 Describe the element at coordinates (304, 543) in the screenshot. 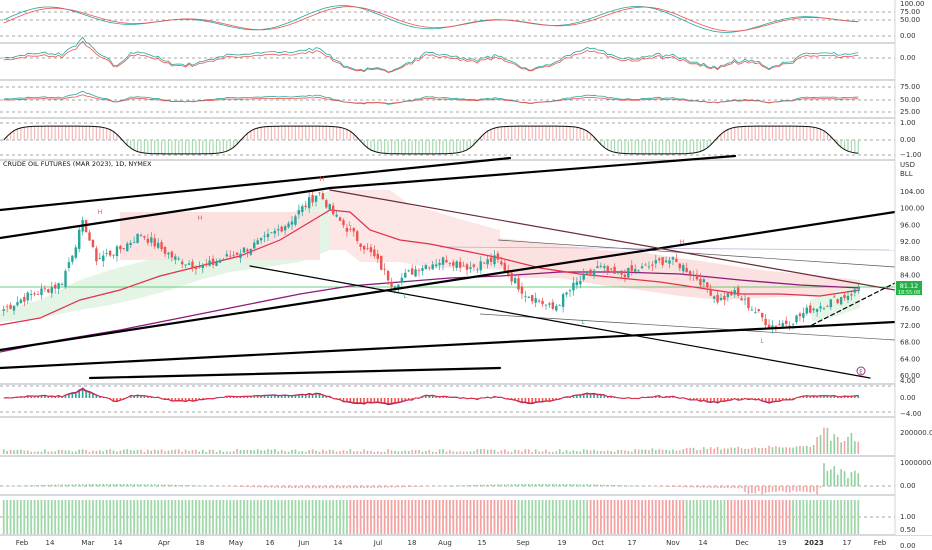

I see `time-tick: Jun` at that location.